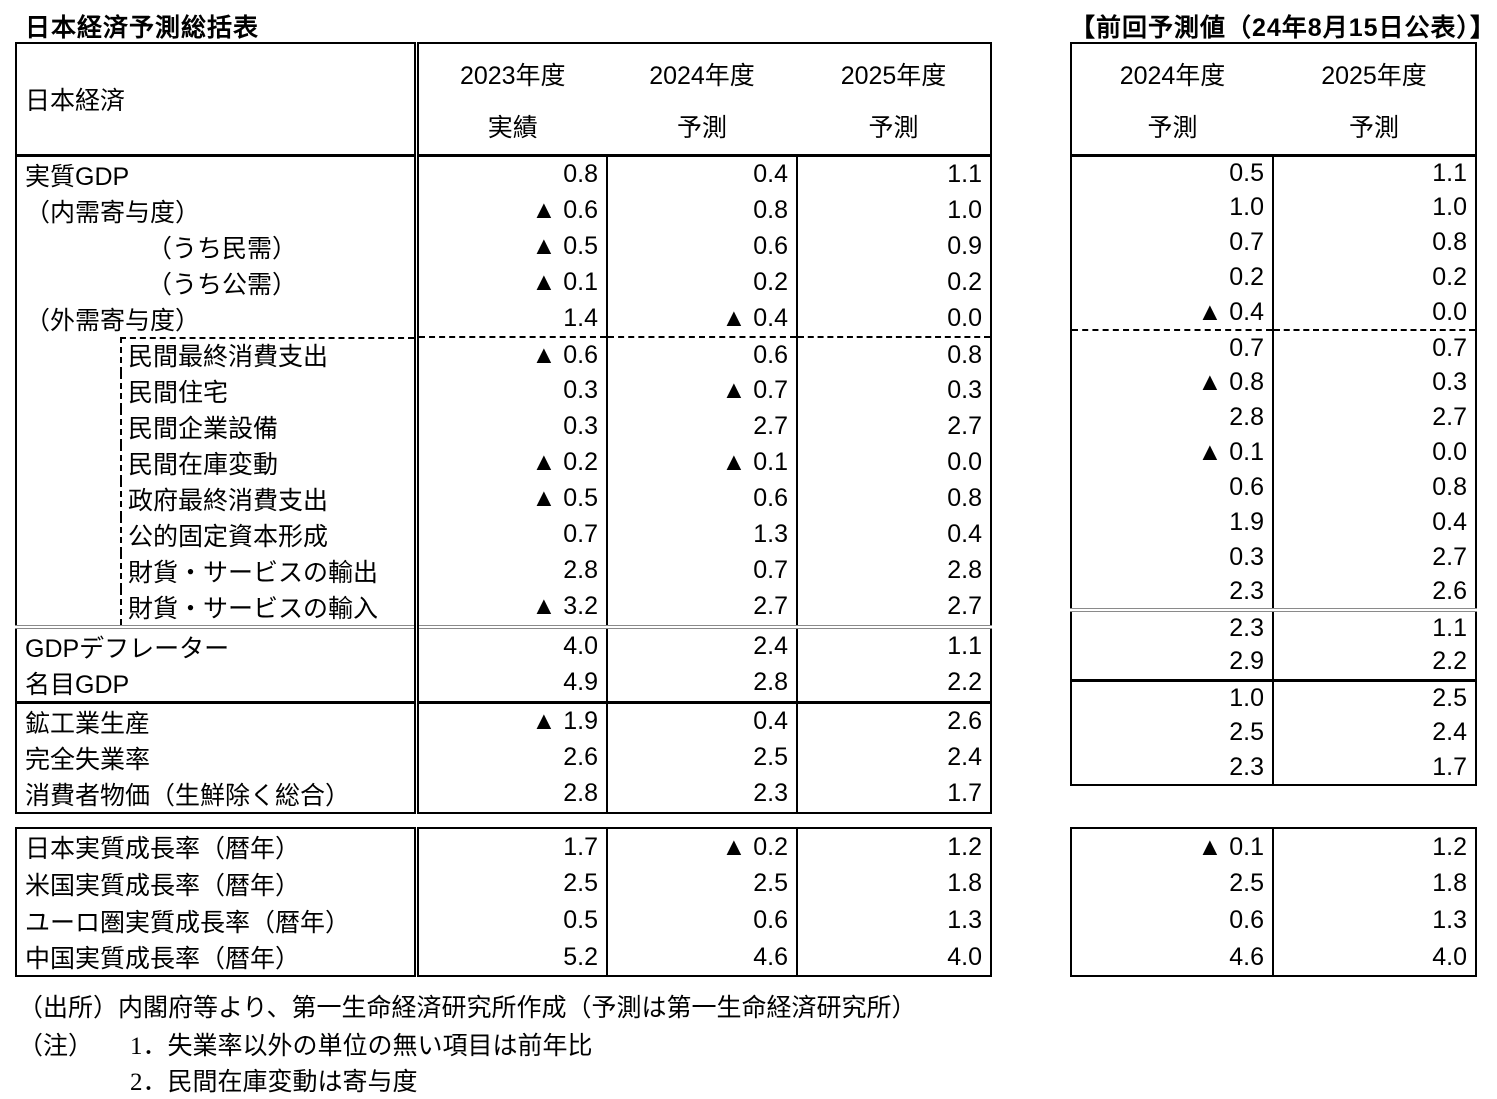 The image size is (1497, 1099). Describe the element at coordinates (217, 390) in the screenshot. I see `row-label: 民間住宅` at that location.